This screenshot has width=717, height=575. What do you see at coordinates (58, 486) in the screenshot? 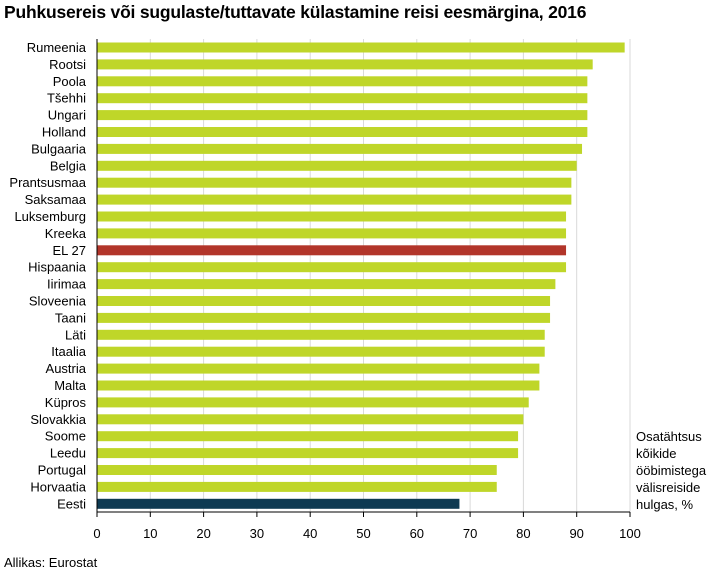
I see `category-label: Horvaatia` at bounding box center [58, 486].